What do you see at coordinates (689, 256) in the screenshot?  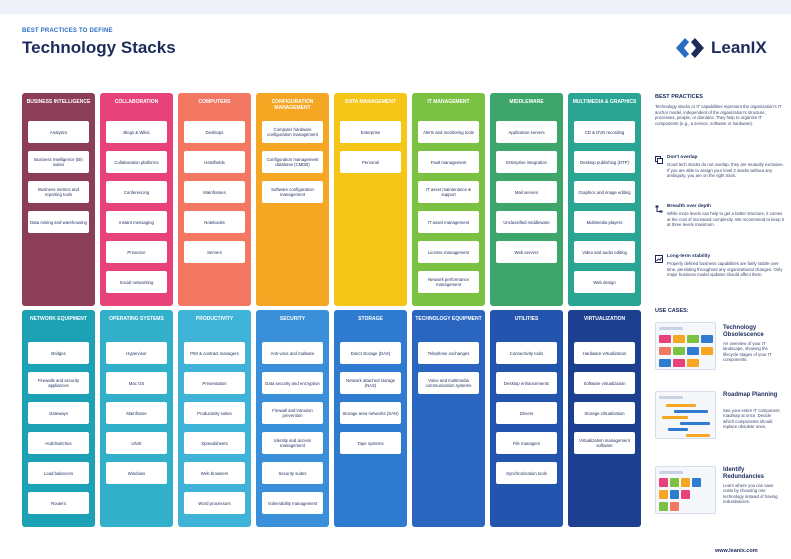 I see `practice-title: Long-term stability` at bounding box center [689, 256].